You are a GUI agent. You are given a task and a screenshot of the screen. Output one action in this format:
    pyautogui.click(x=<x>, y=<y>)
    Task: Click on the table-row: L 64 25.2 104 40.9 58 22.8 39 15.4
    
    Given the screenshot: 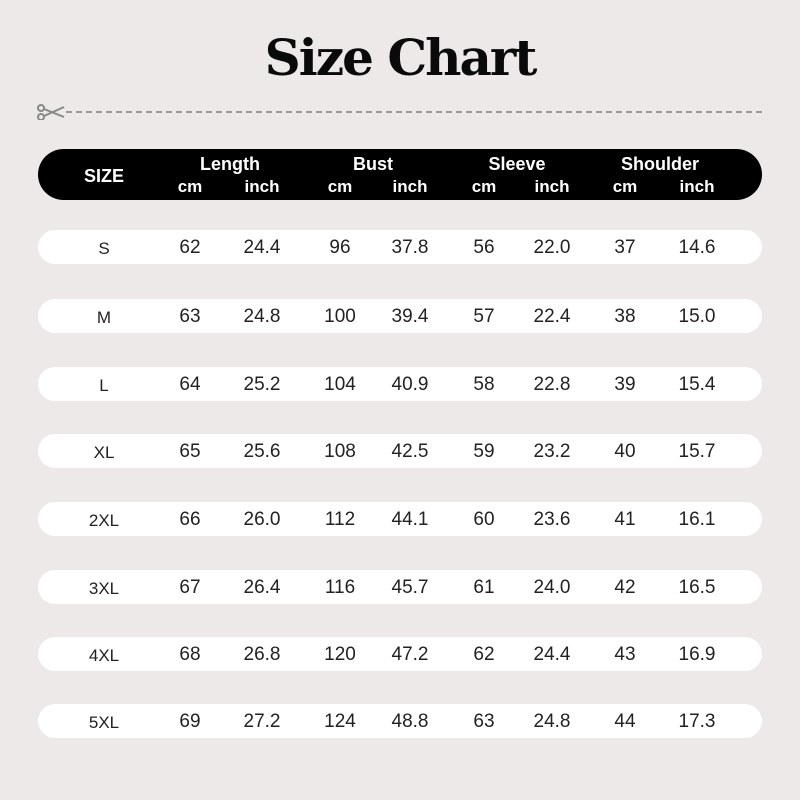 What is the action you would take?
    pyautogui.click(x=400, y=384)
    